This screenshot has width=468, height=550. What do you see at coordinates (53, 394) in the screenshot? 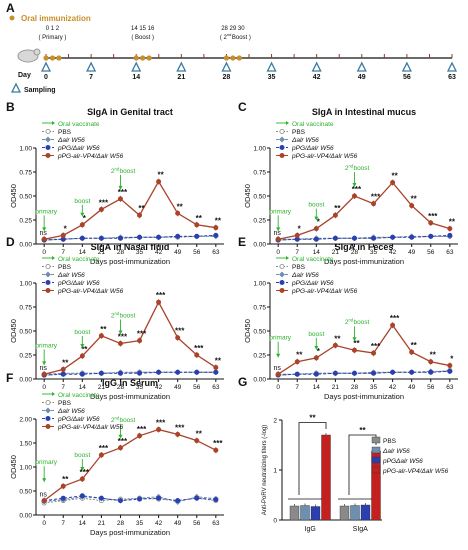
I see `legend-oral-arrow-head` at bounding box center [53, 394].